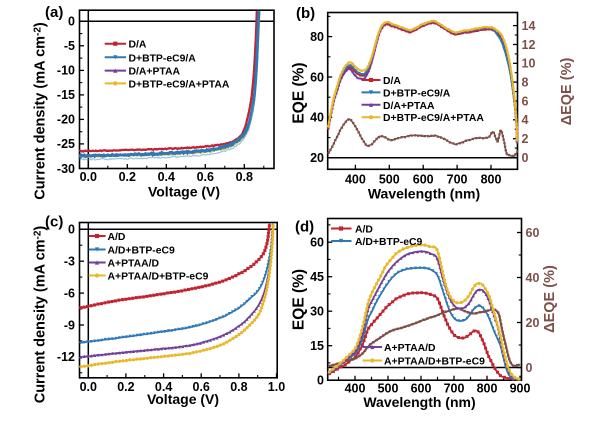  Describe the element at coordinates (305, 13) in the screenshot. I see `svg-text: (b)` at that location.